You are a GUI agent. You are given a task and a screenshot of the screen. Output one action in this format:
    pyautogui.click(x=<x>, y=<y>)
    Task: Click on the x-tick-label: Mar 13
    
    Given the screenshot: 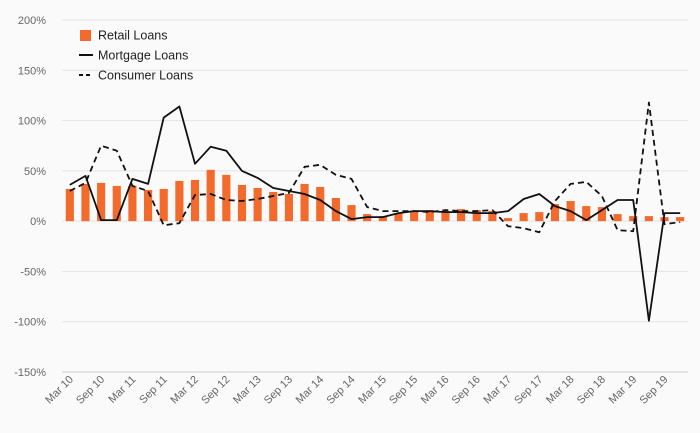 What is the action you would take?
    pyautogui.click(x=247, y=390)
    